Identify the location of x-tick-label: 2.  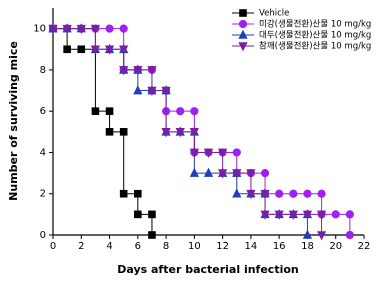
(81, 246).